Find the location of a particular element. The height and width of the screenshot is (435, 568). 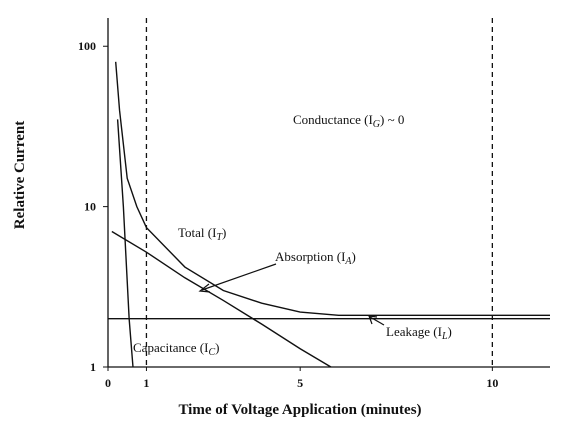

label-part: G is located at coordinates (376, 124).